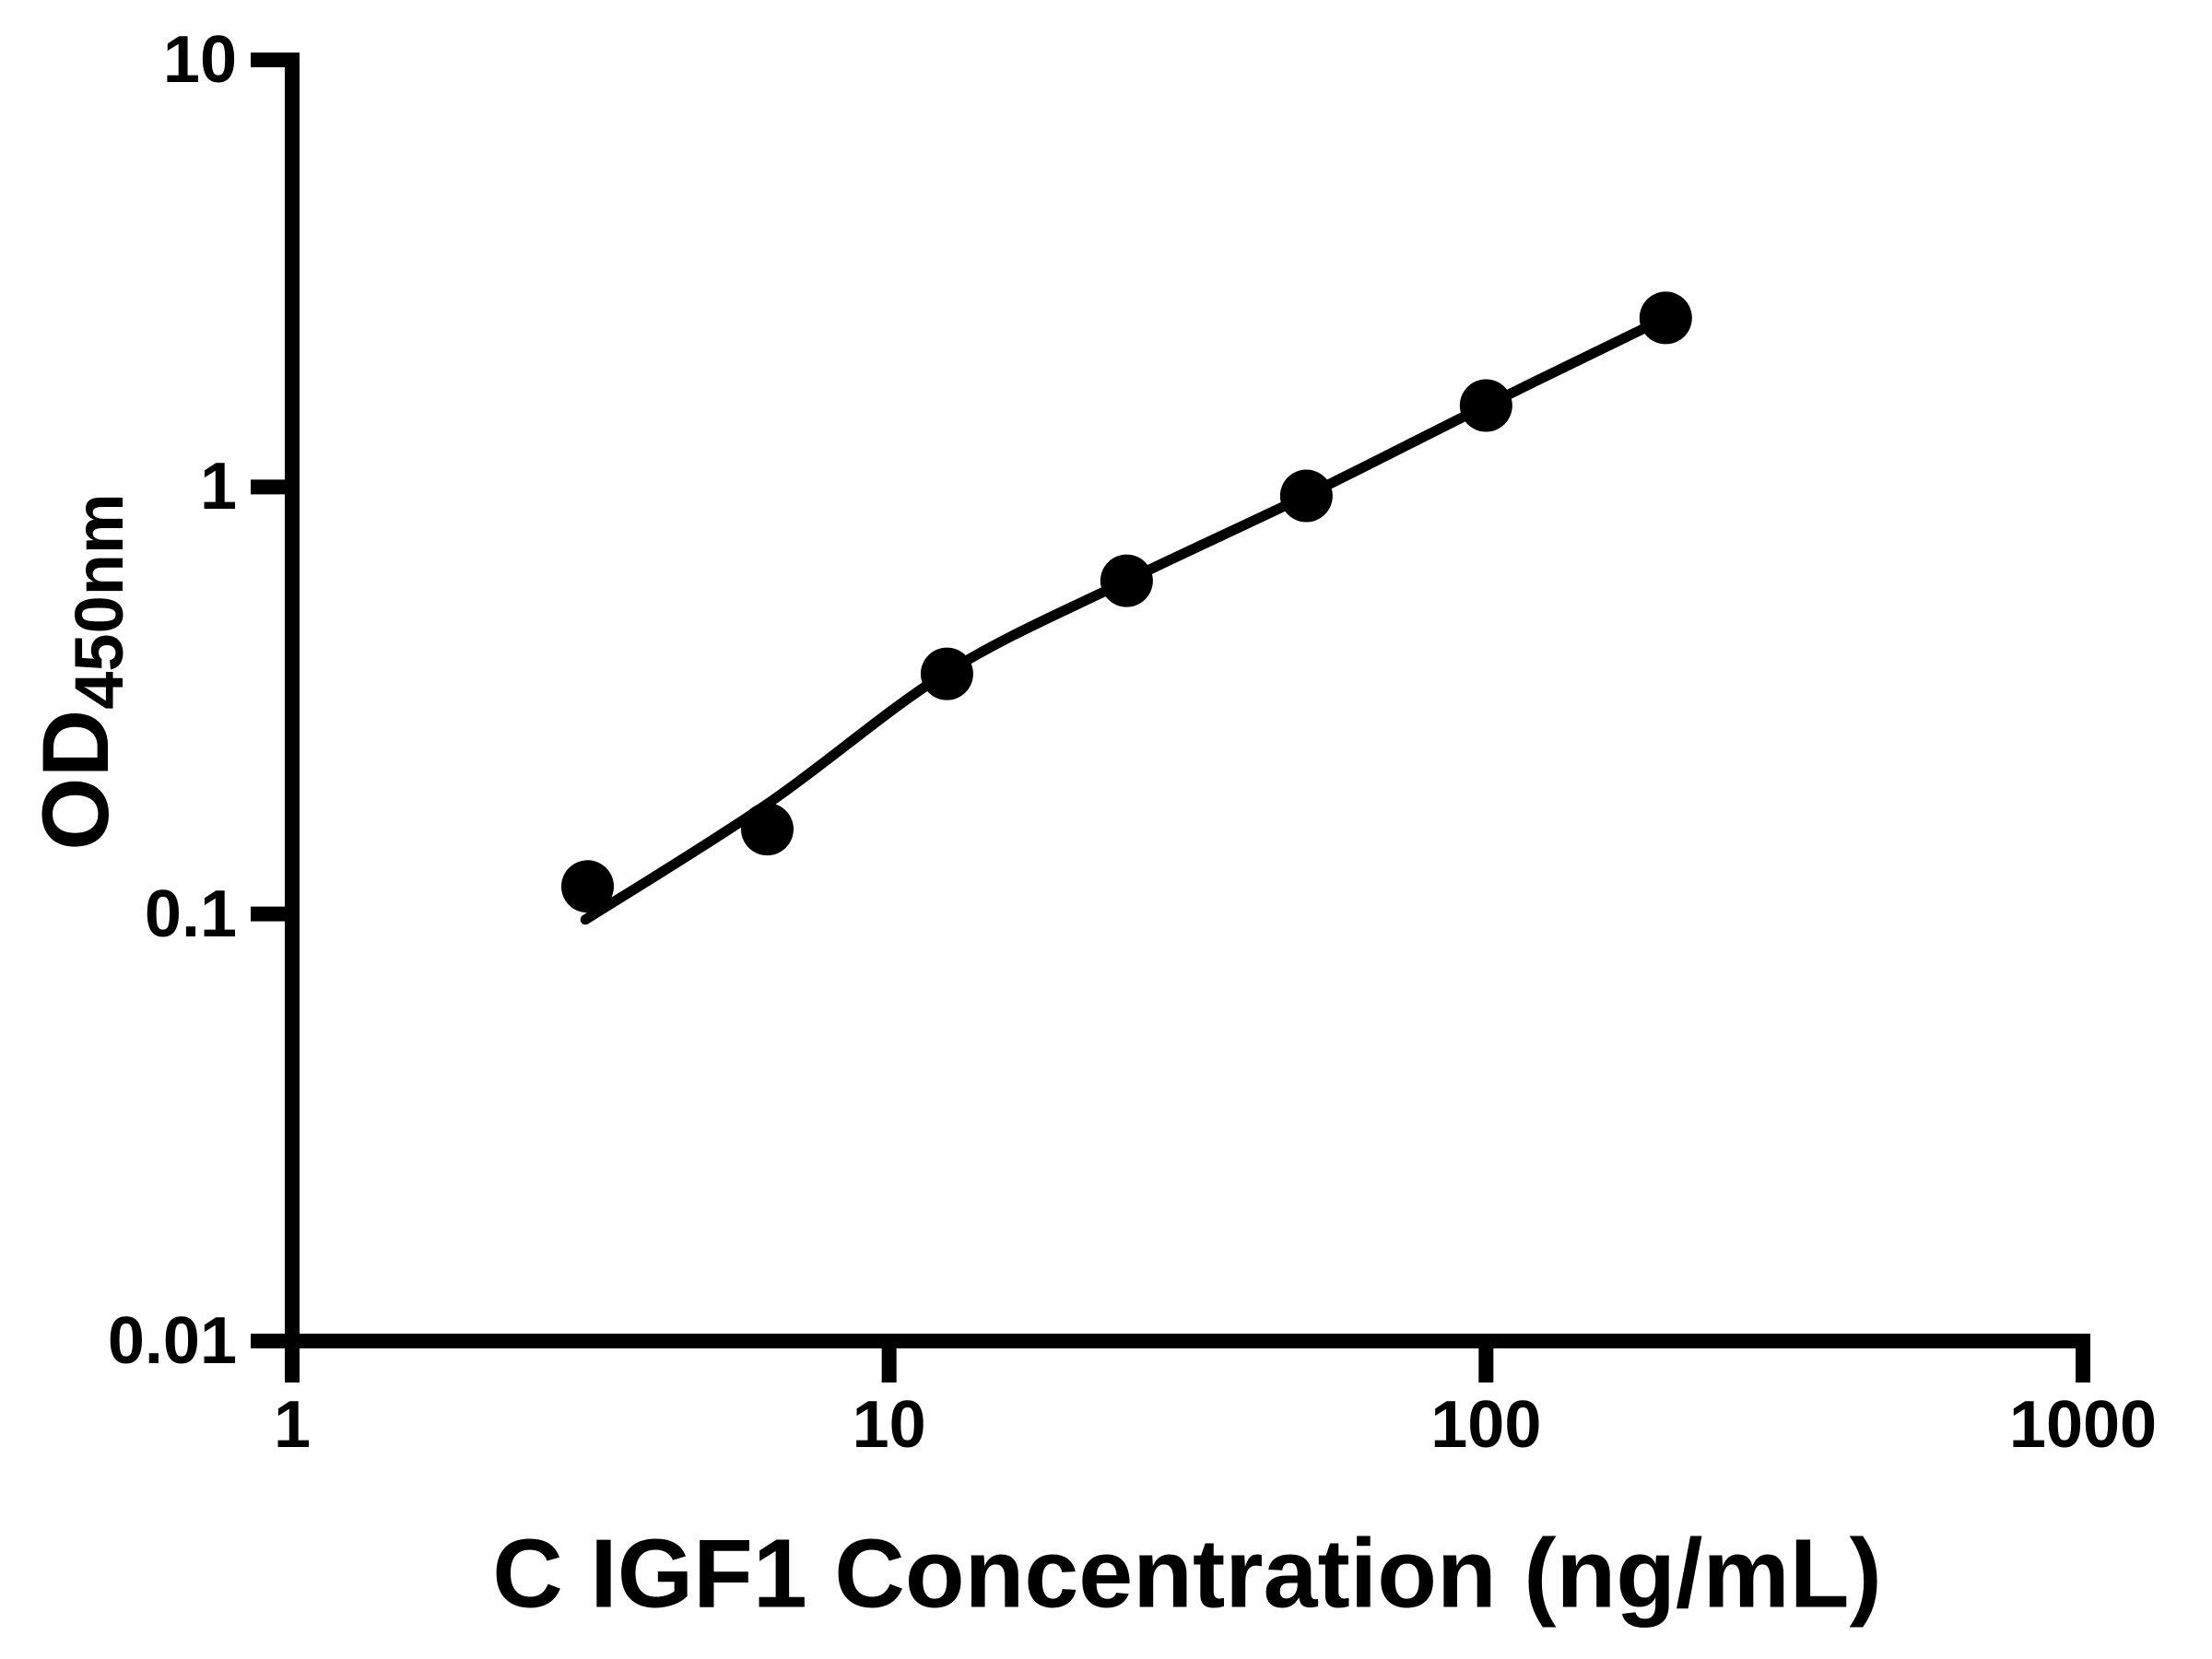 Image resolution: width=2212 pixels, height=1659 pixels. What do you see at coordinates (218, 487) in the screenshot?
I see `y-tick-label: 1` at bounding box center [218, 487].